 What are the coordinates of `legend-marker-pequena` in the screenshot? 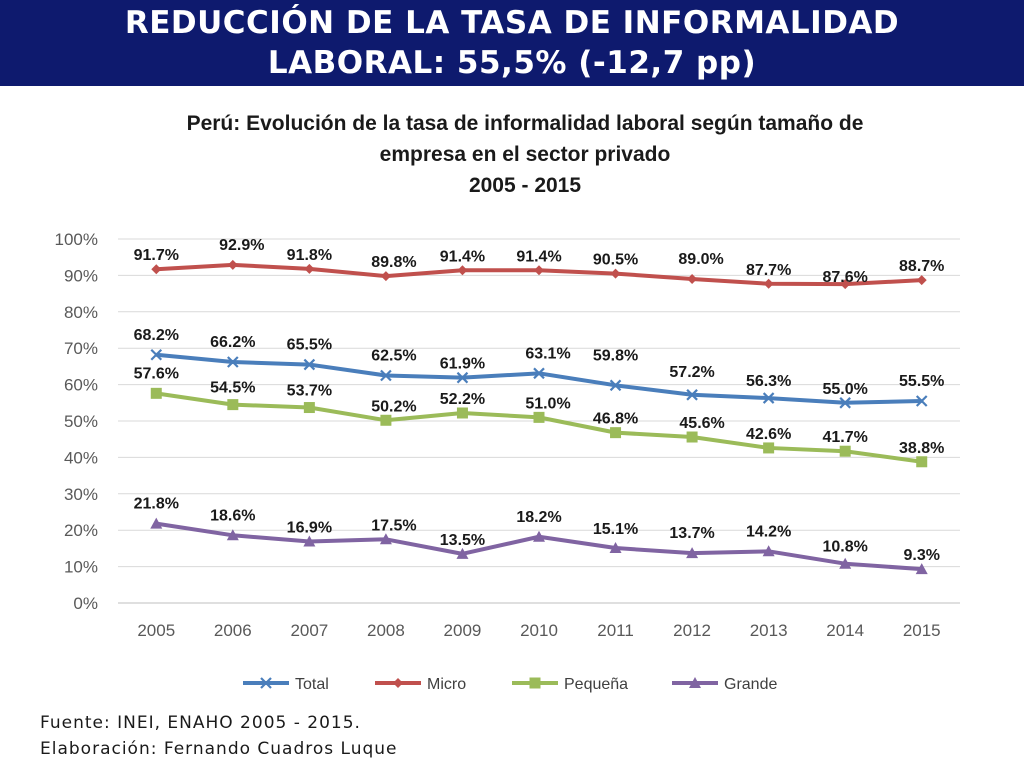 It's located at (535, 683).